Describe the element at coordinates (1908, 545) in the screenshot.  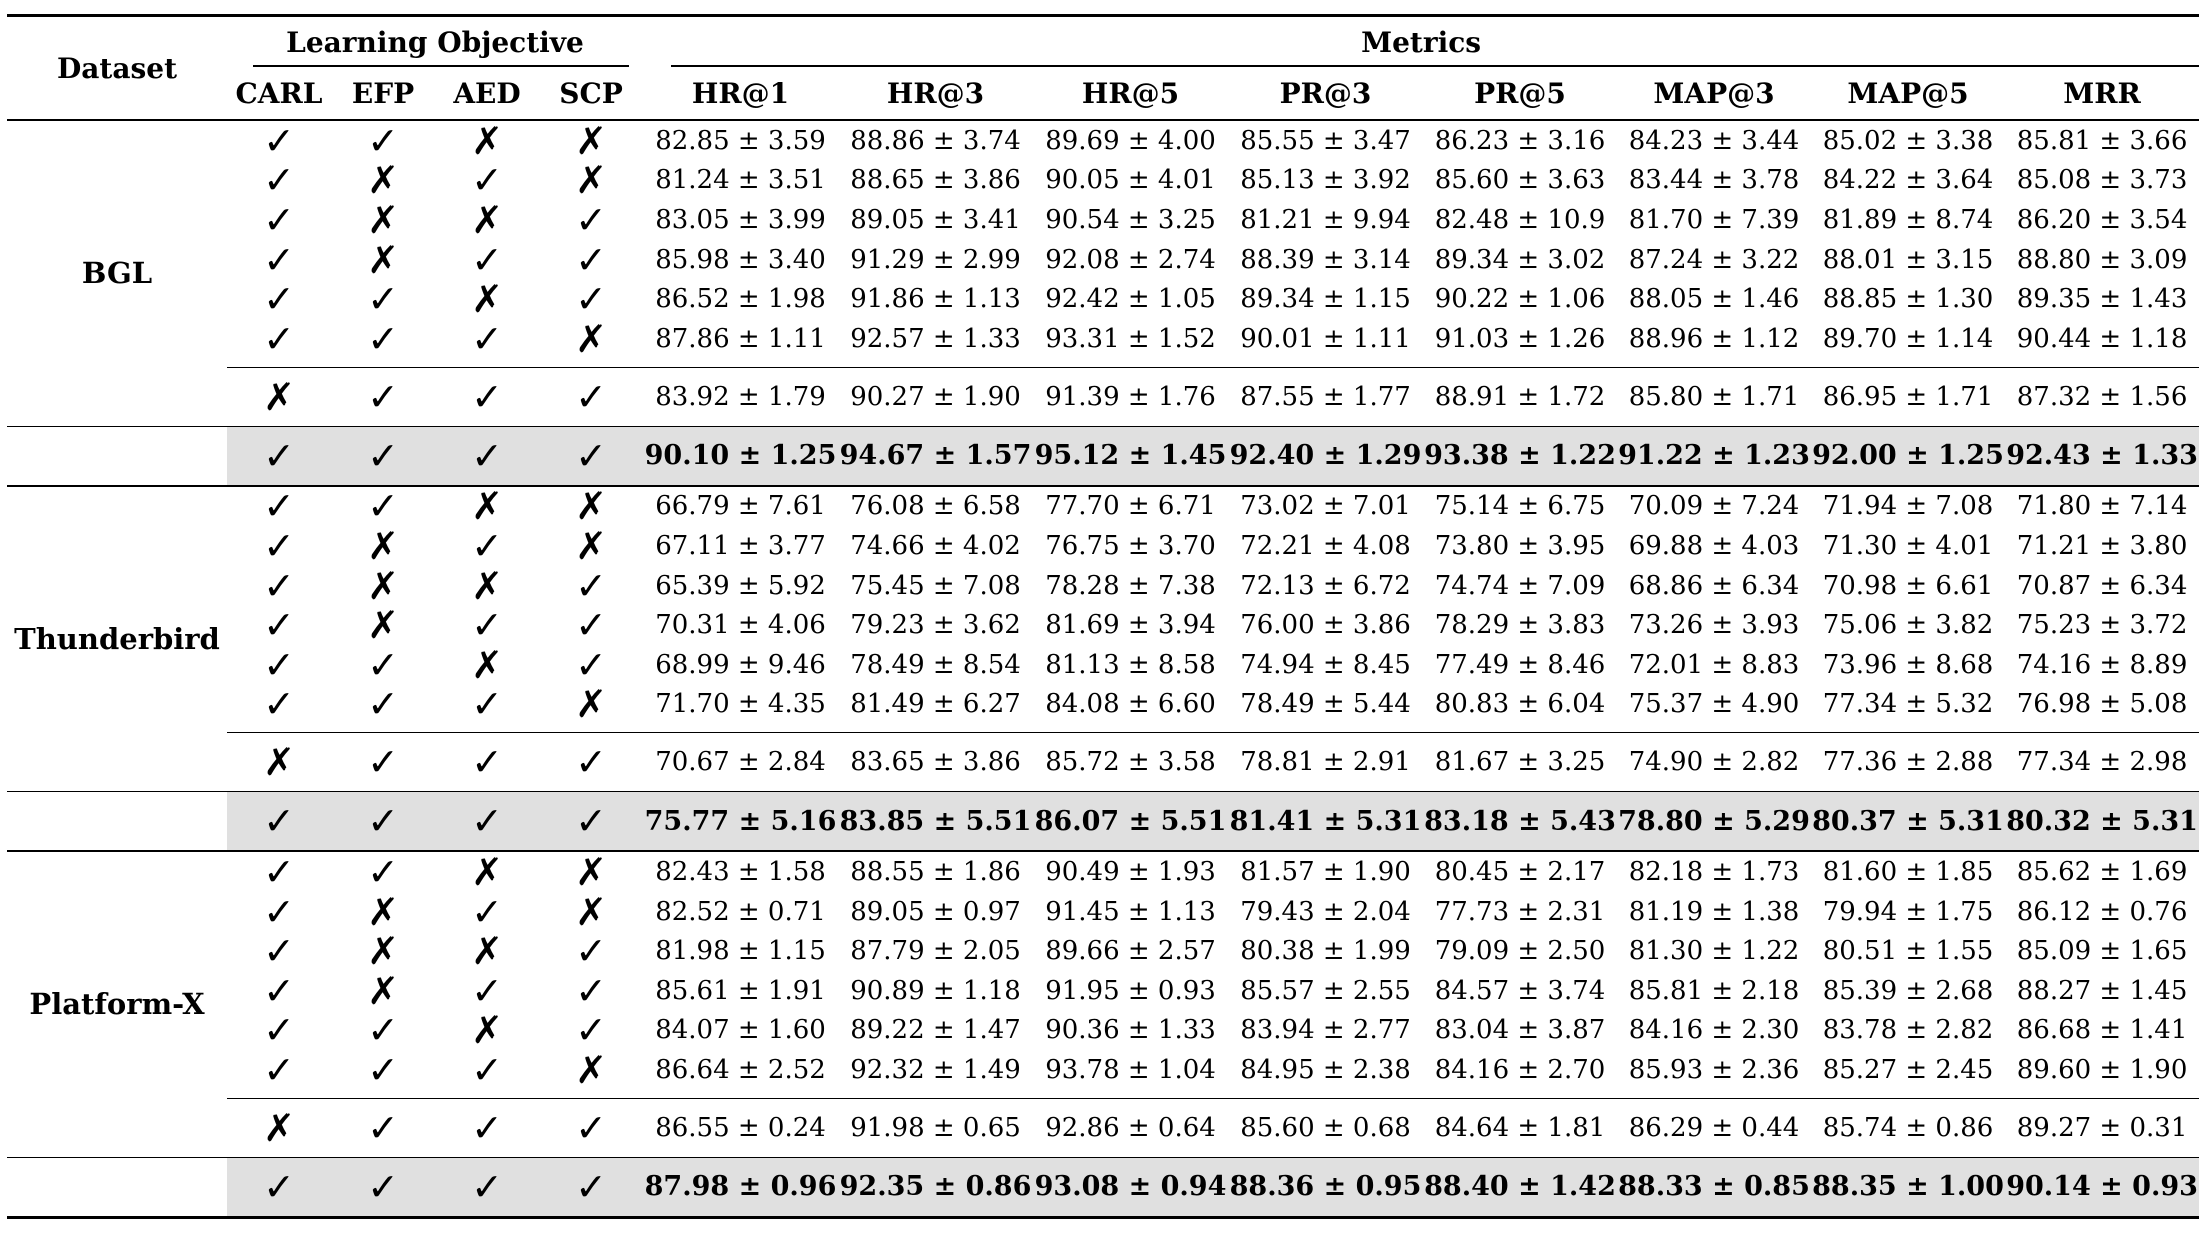
I see `metric-value-map5: 71.30 ± 4.01` at that location.